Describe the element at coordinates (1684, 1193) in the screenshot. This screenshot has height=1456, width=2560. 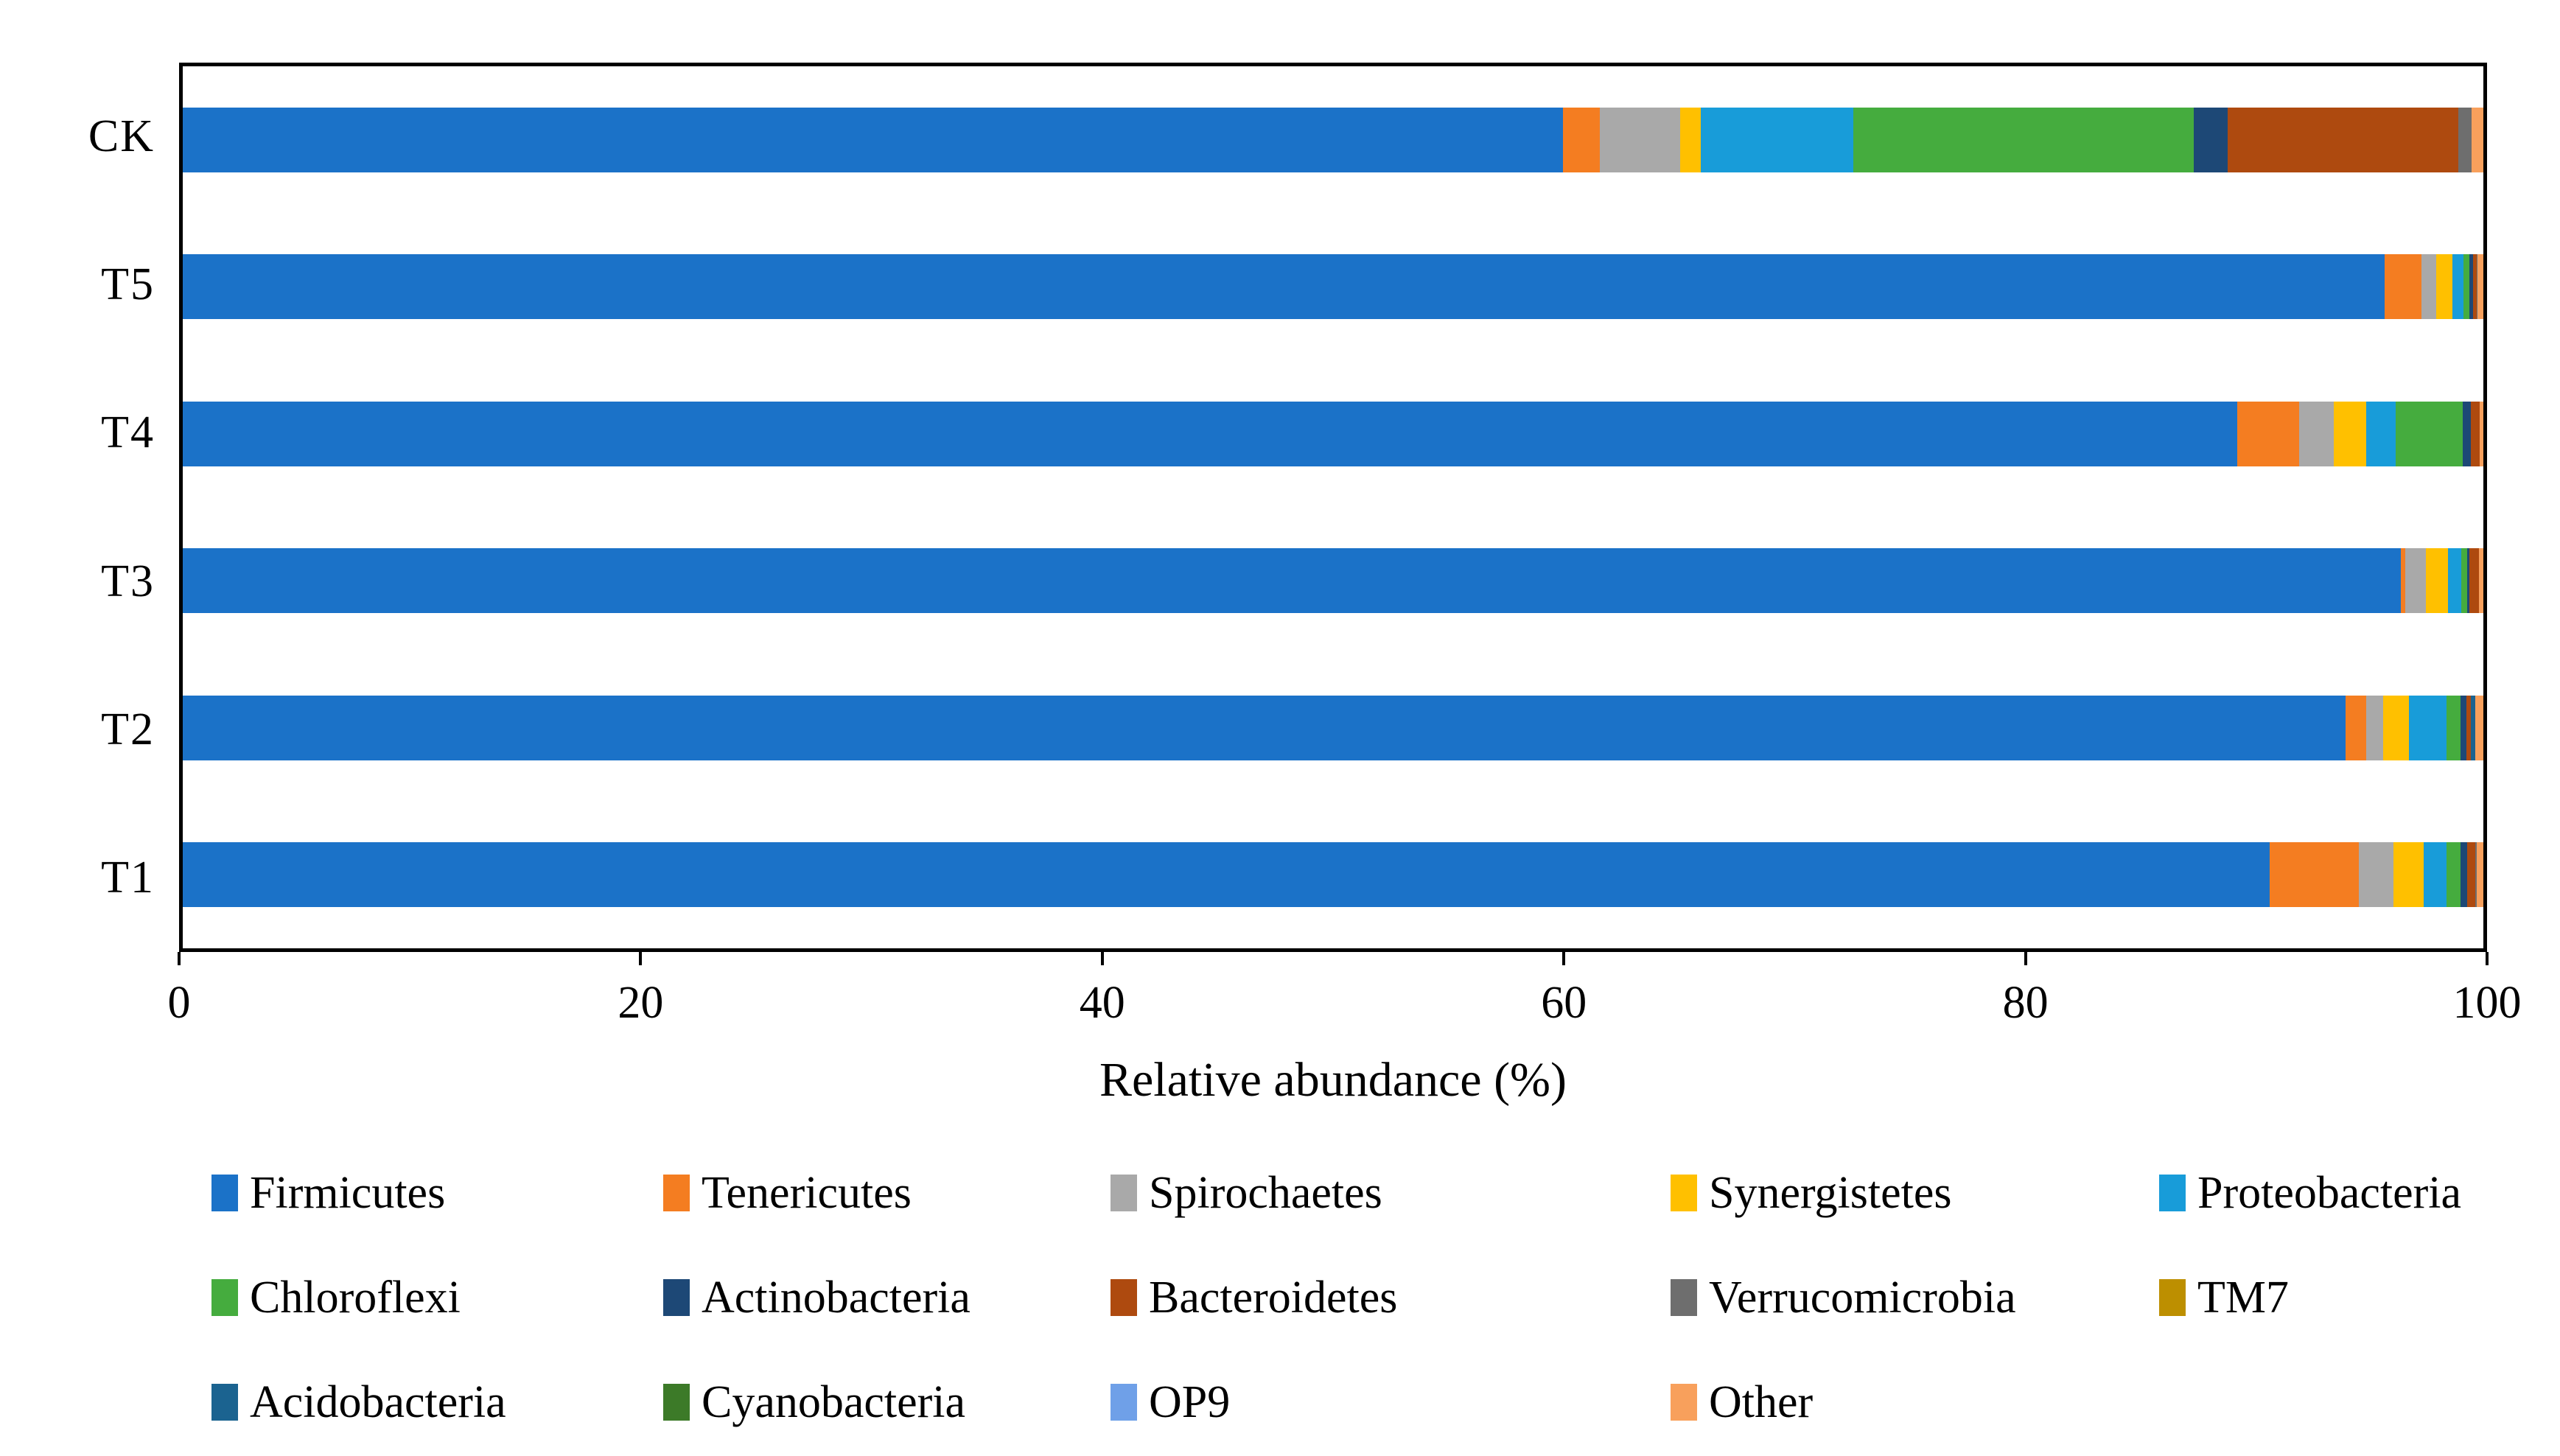
I see `legend-swatch-synergistetes` at that location.